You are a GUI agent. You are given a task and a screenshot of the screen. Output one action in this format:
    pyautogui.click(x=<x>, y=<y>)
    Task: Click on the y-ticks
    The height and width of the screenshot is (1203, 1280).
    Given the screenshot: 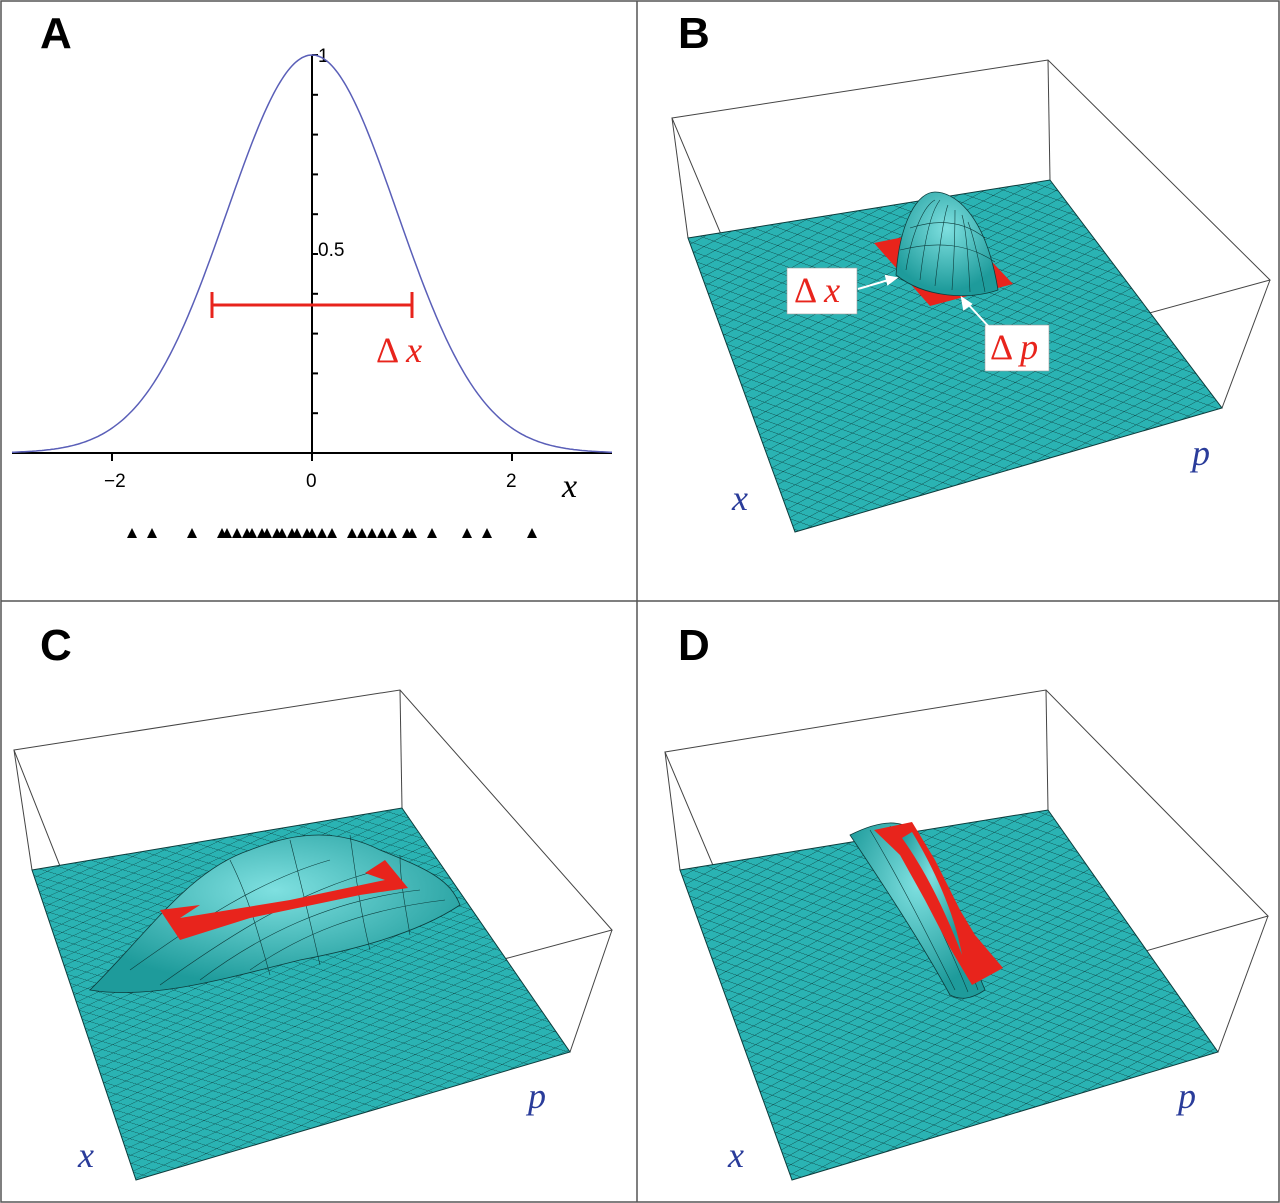 What is the action you would take?
    pyautogui.click(x=315, y=234)
    